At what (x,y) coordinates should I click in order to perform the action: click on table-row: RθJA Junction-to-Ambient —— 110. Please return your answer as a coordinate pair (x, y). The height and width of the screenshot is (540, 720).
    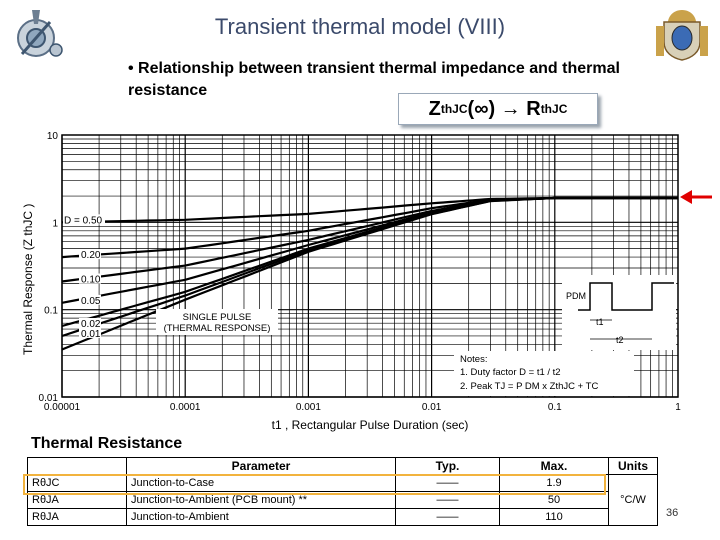
    Looking at the image, I should click on (342, 517).